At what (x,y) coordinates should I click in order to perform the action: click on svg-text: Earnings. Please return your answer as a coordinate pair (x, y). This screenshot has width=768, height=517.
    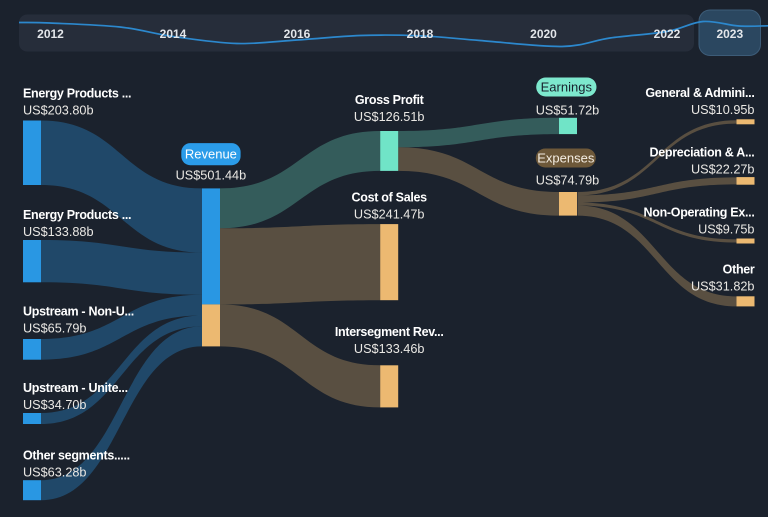
    Looking at the image, I should click on (567, 86).